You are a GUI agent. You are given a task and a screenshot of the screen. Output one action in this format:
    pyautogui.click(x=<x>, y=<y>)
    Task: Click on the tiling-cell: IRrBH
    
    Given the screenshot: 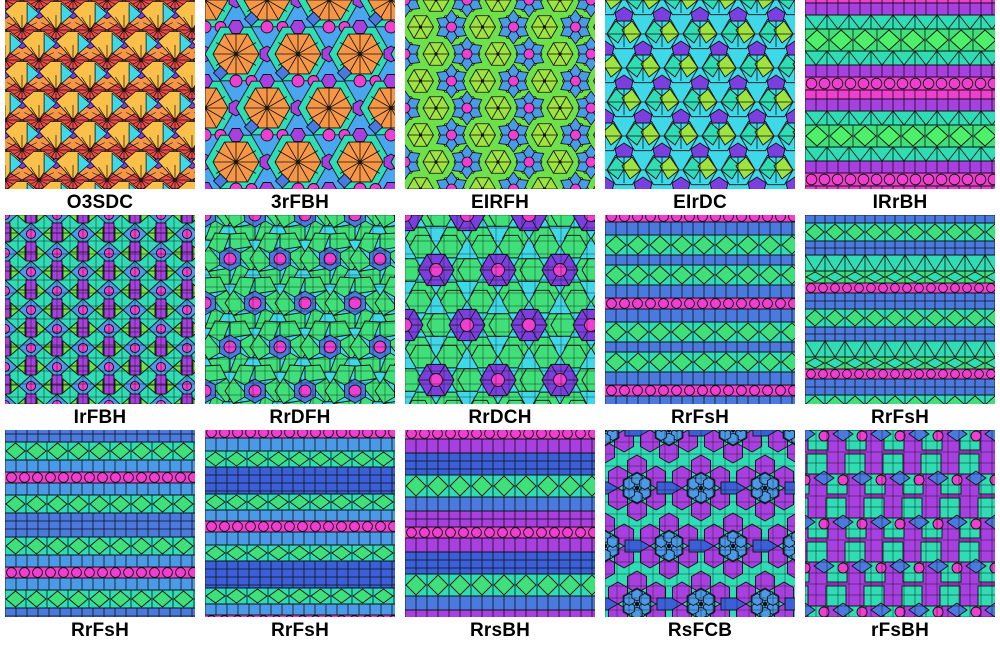 What is the action you would take?
    pyautogui.click(x=900, y=107)
    